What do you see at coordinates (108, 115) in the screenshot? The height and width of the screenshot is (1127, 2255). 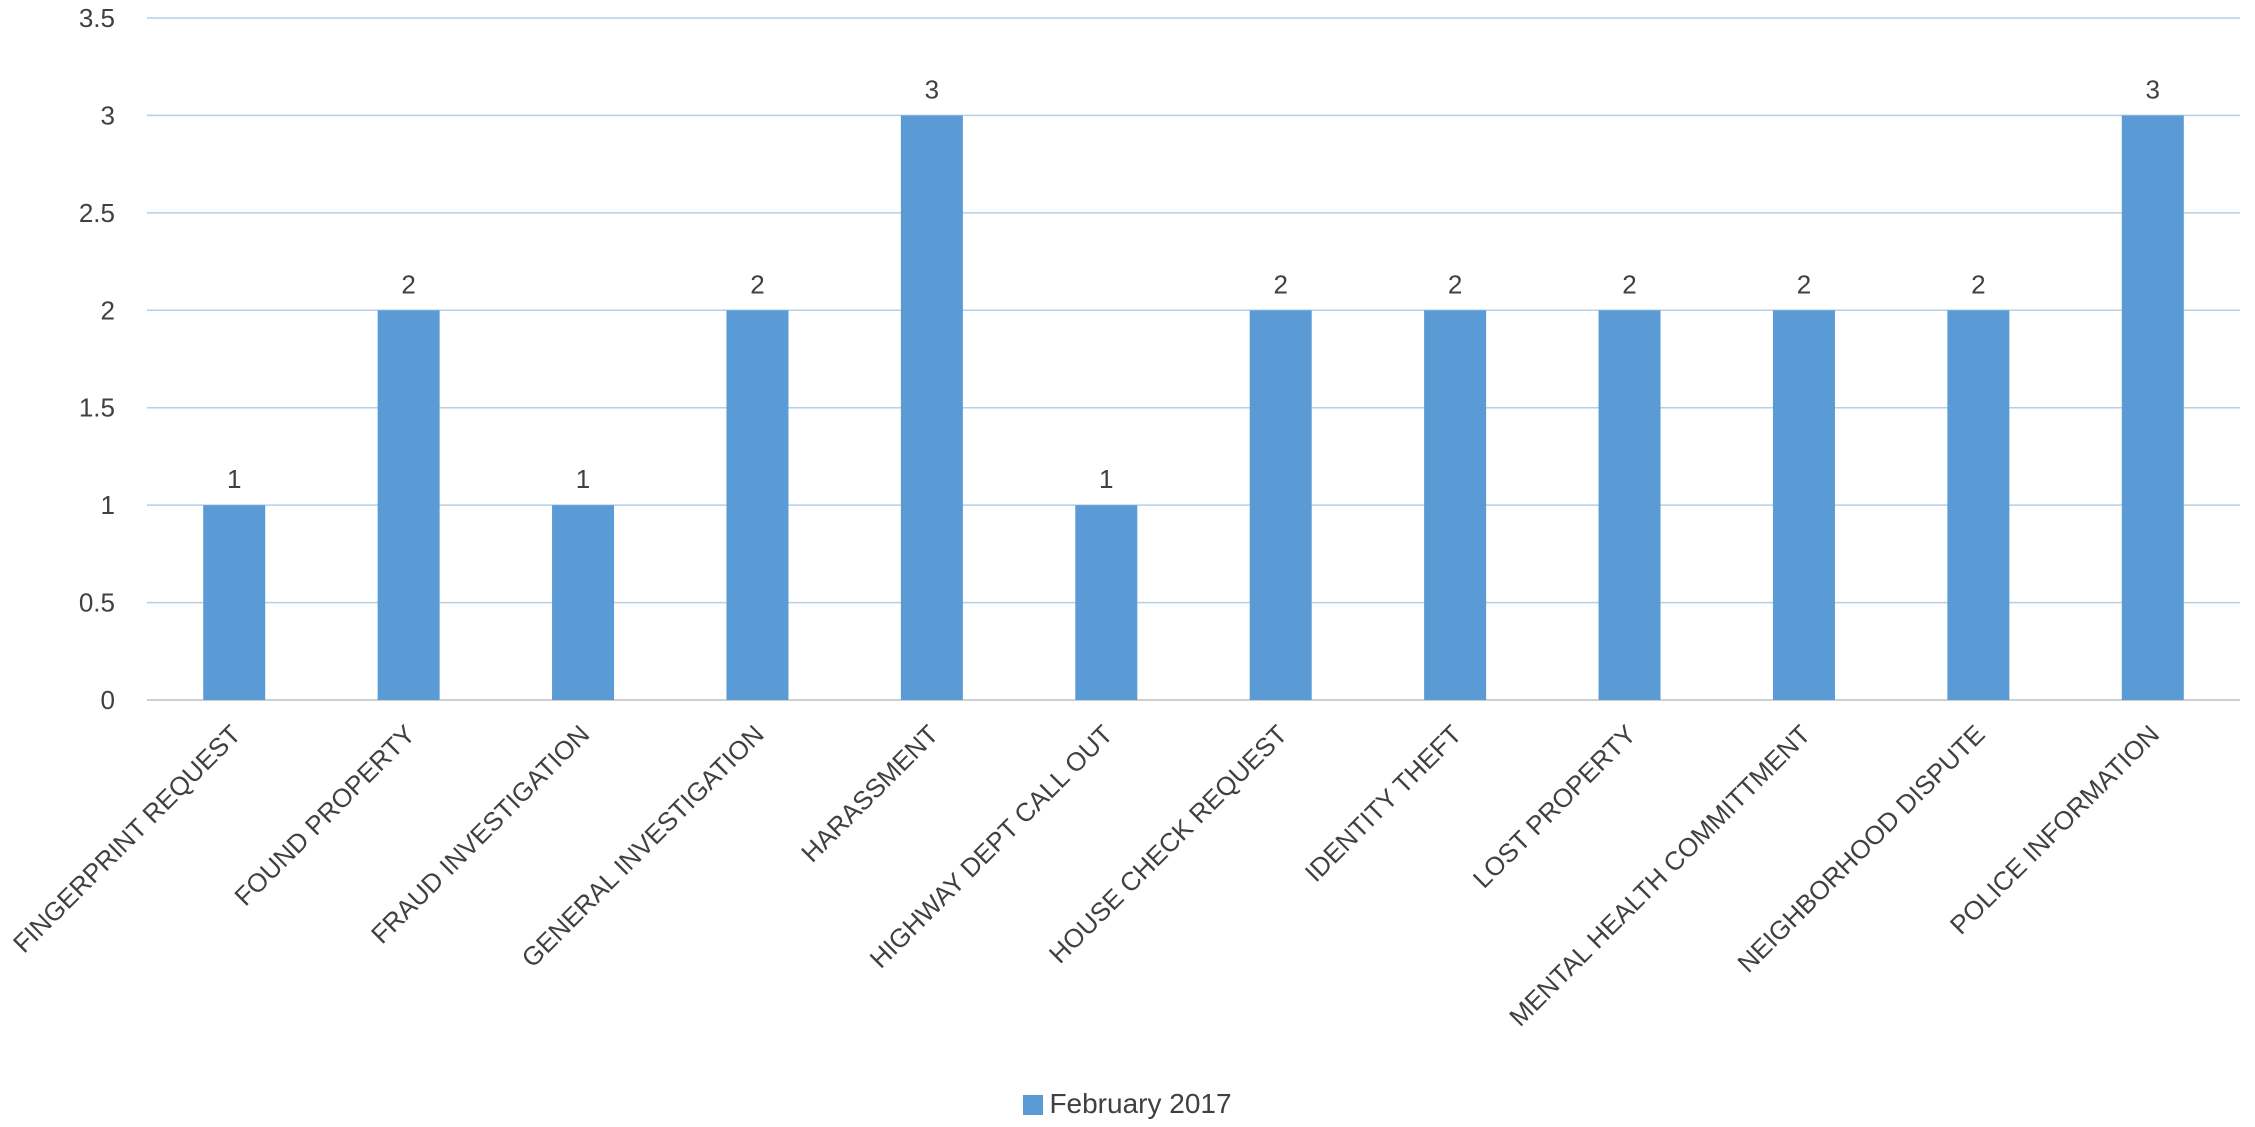 I see `y-tick-label: 3` at bounding box center [108, 115].